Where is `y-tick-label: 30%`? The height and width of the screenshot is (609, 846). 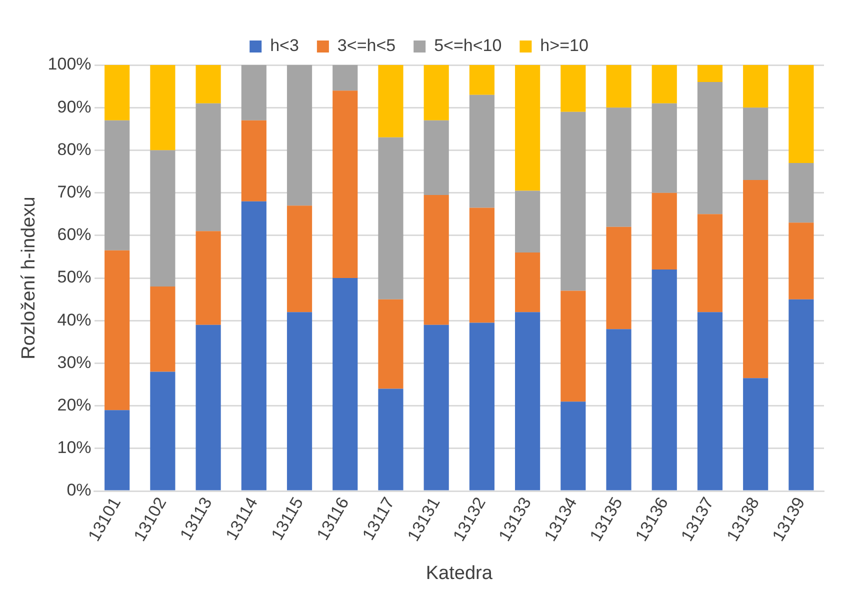
y-tick-label: 30% is located at coordinates (74, 362).